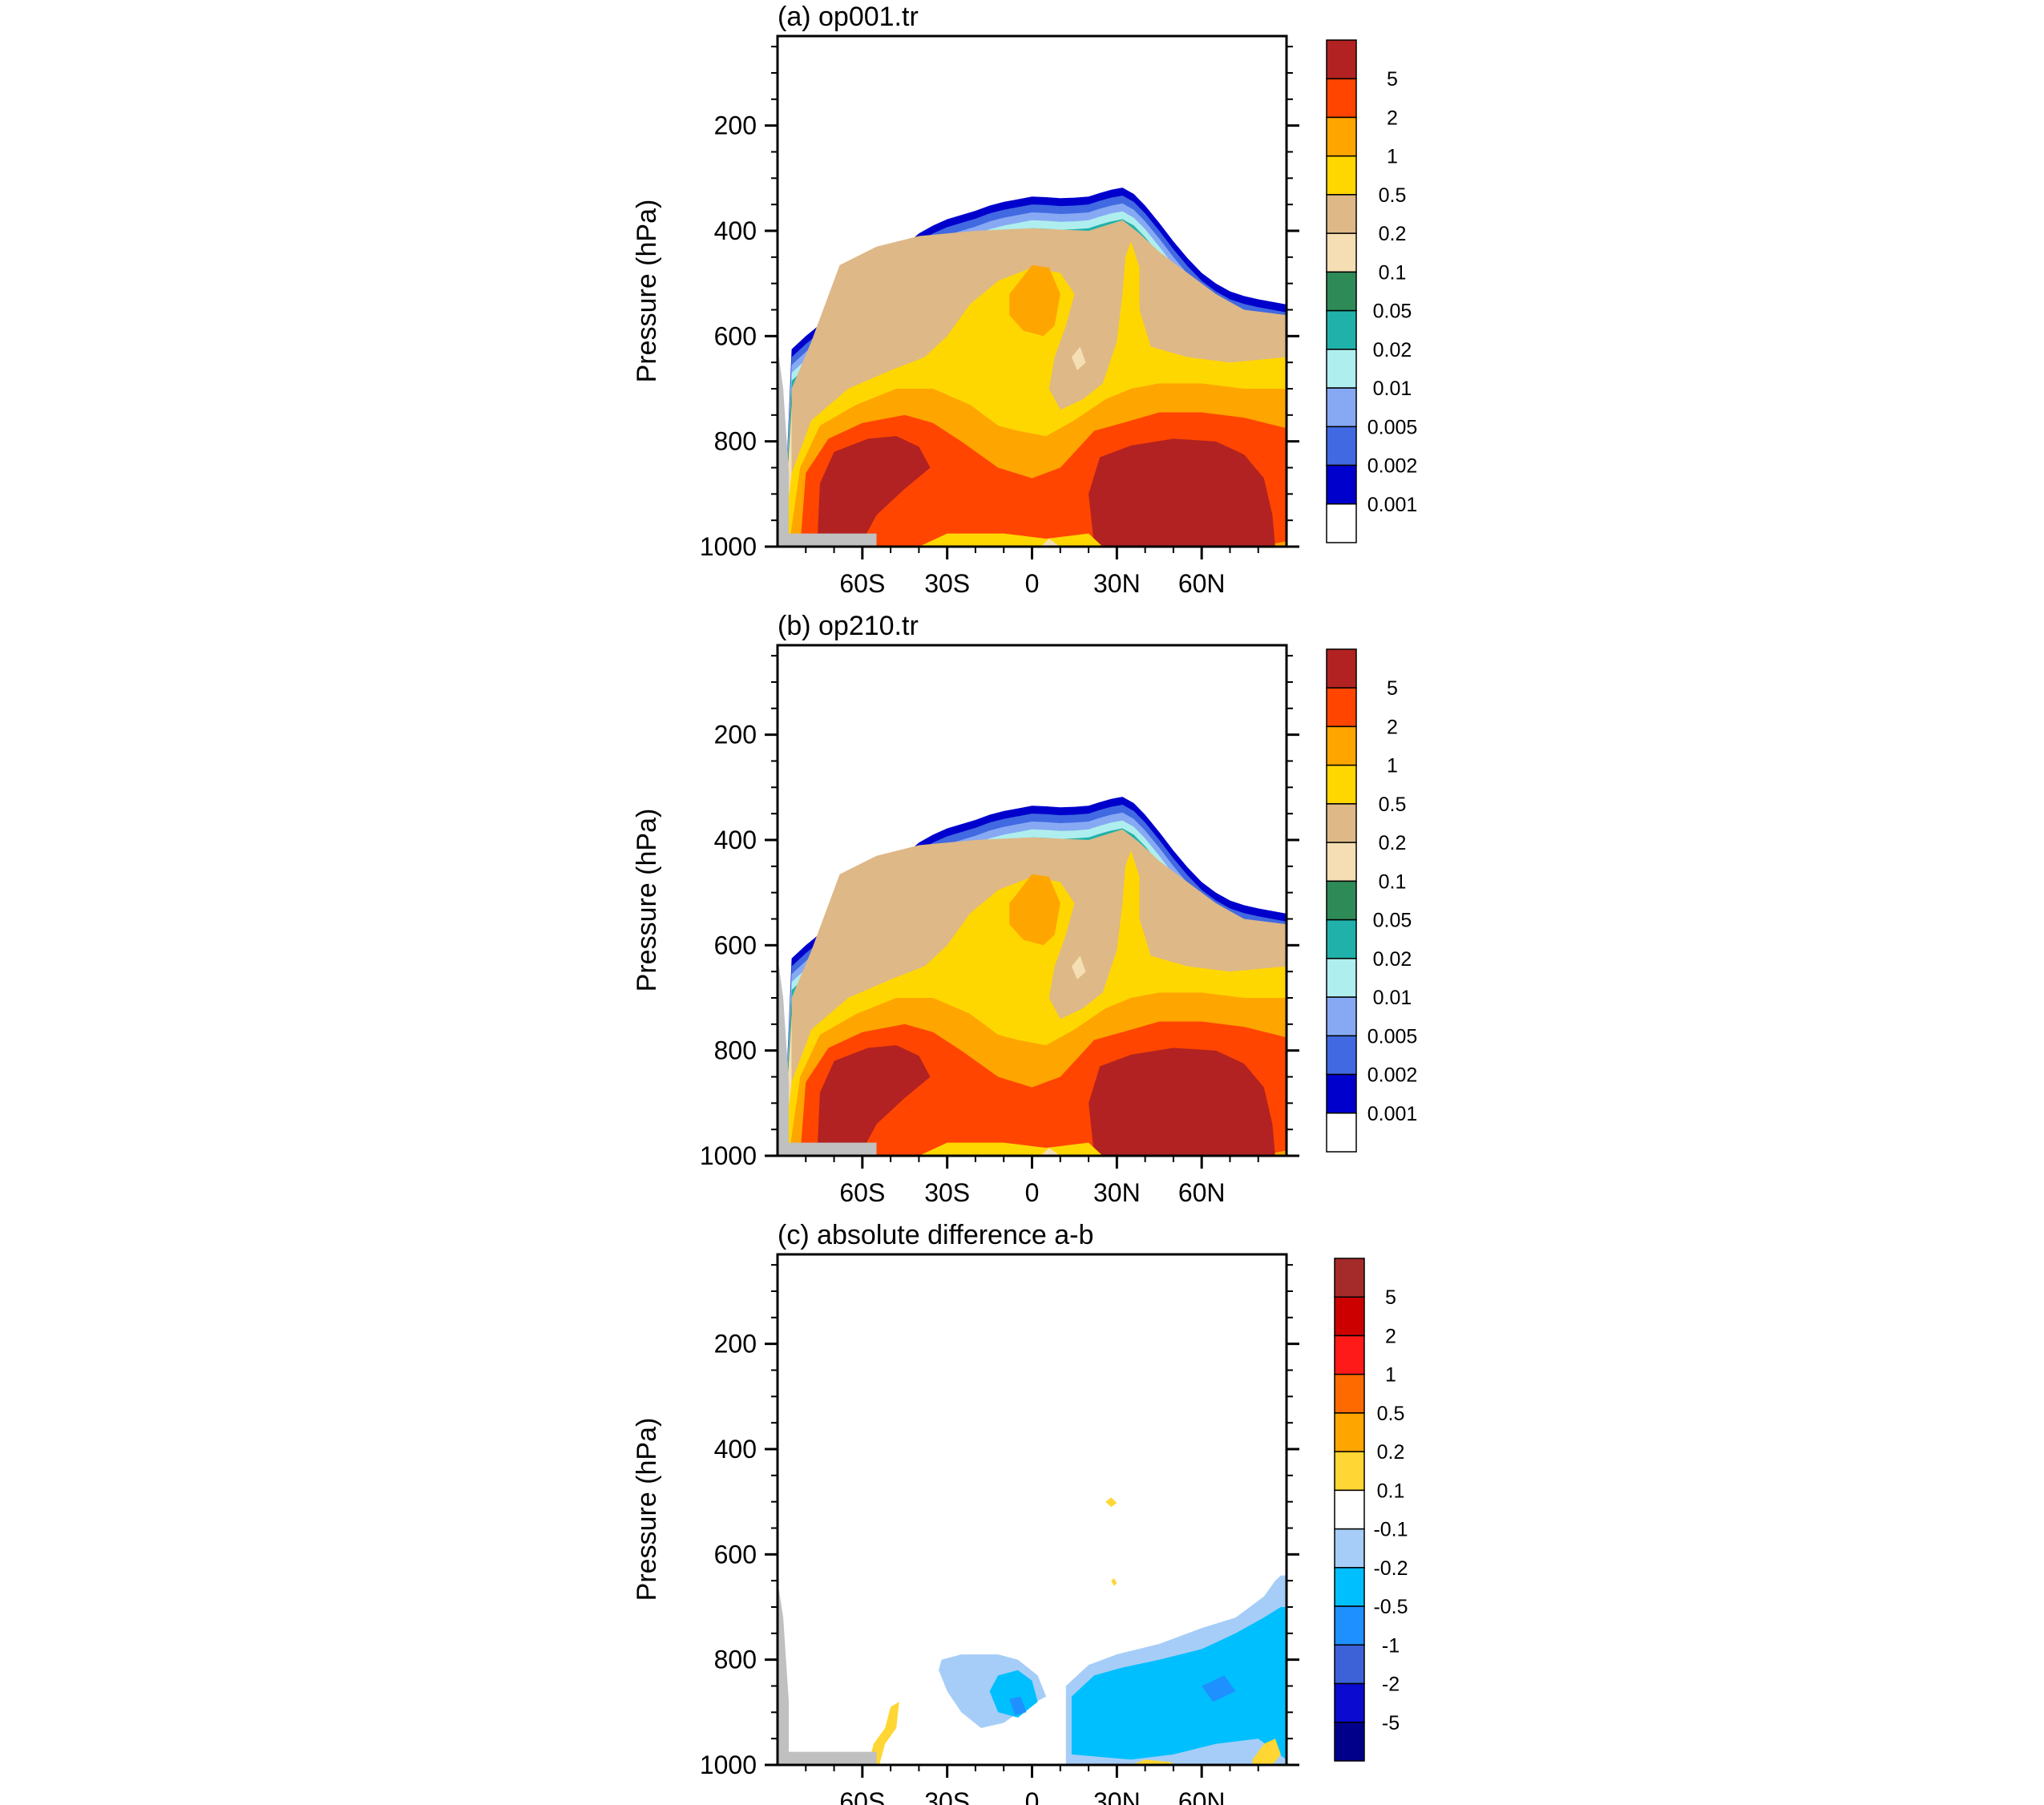 Image resolution: width=2044 pixels, height=1805 pixels. I want to click on contour-bottom-yellow, so click(1011, 1149).